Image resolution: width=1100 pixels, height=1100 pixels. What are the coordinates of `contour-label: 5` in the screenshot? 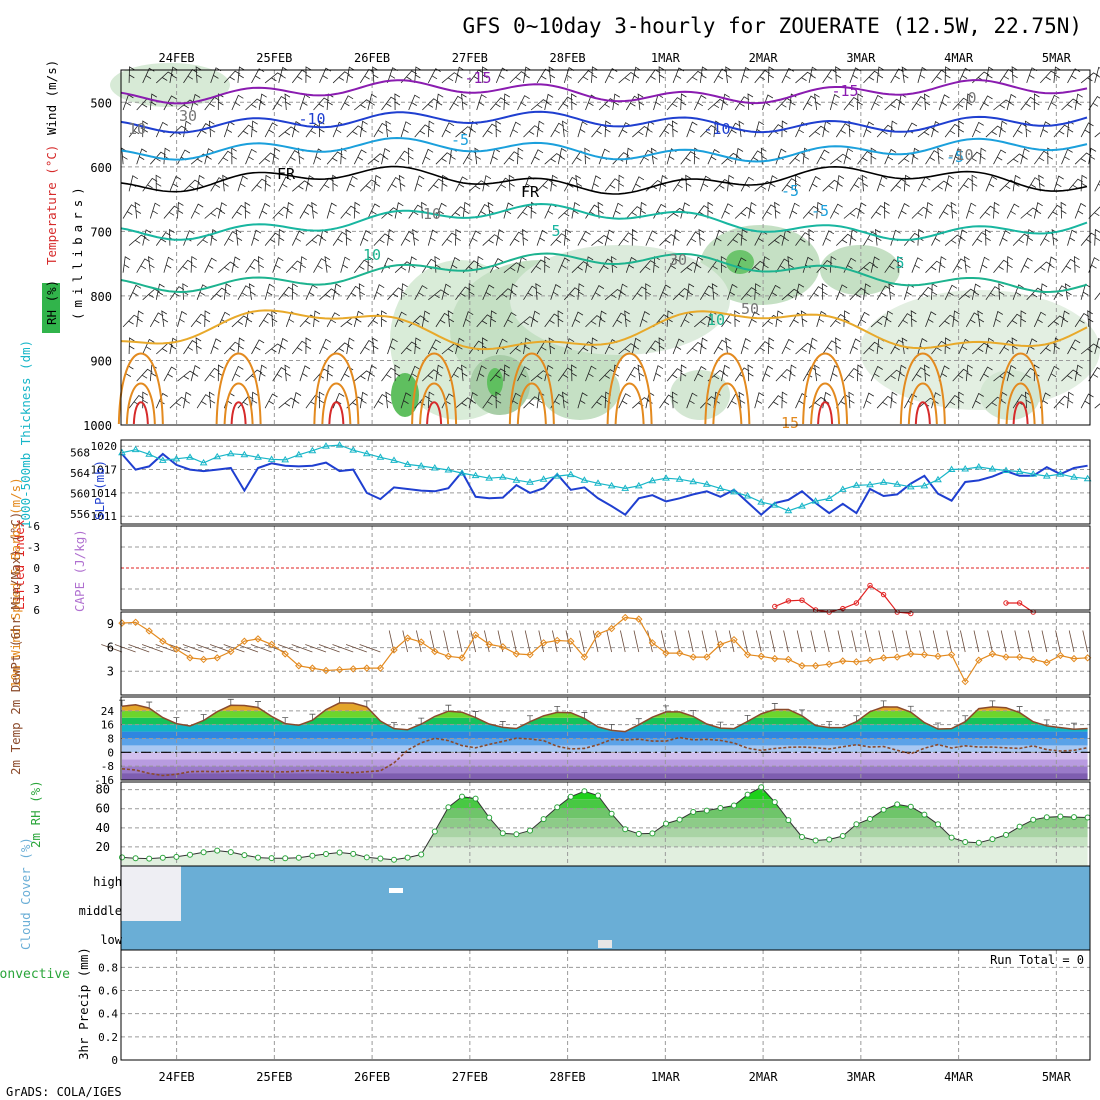 It's located at (555, 231).